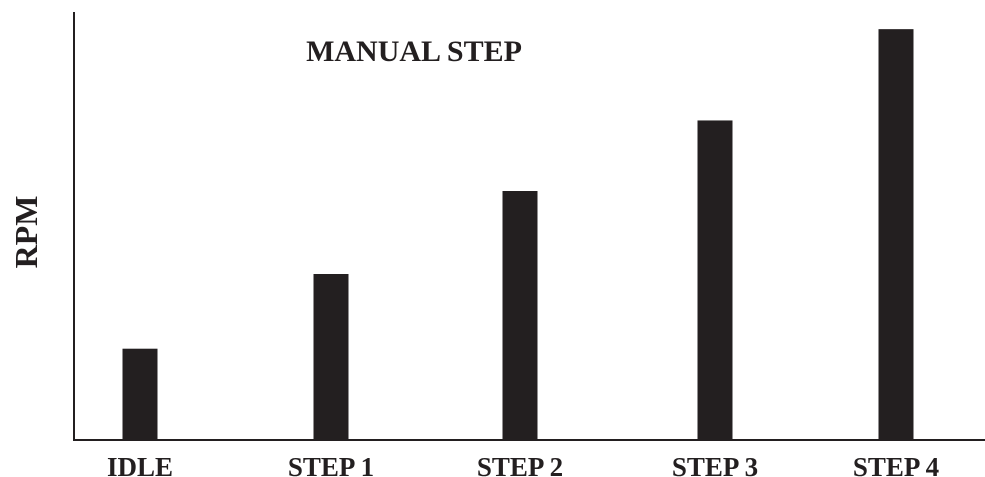 The width and height of the screenshot is (985, 477). I want to click on x-tick-labels: IDLE STEP 1 STEP 2 STEP 3 STEP 4, so click(523, 464).